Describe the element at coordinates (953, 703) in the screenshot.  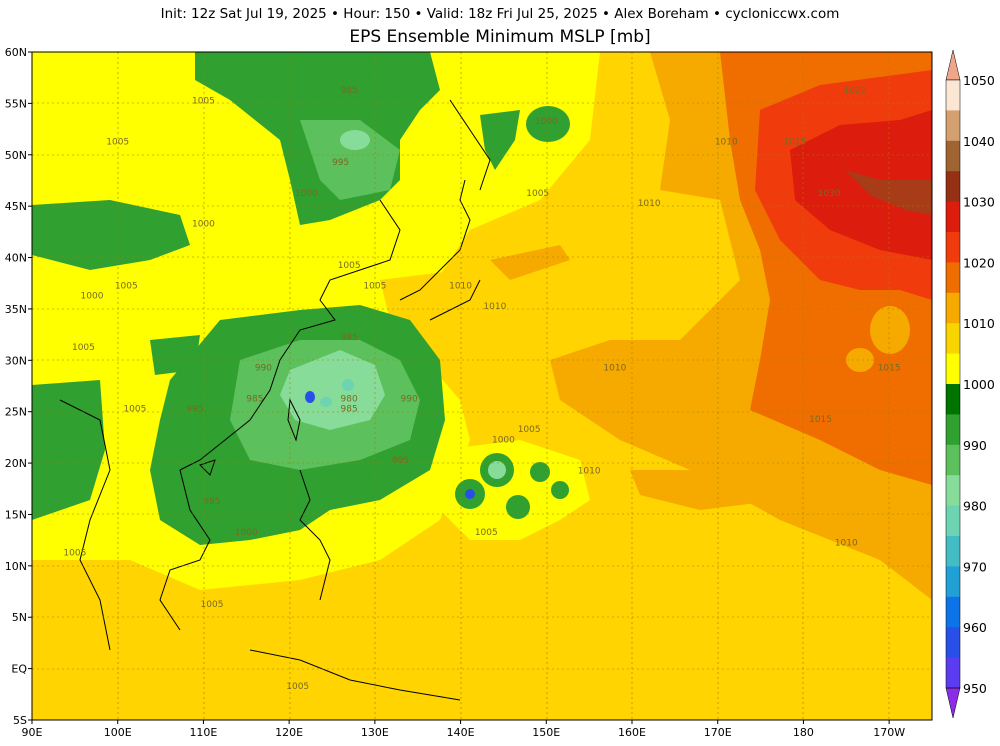
I see `colorbar-bottom-cap` at that location.